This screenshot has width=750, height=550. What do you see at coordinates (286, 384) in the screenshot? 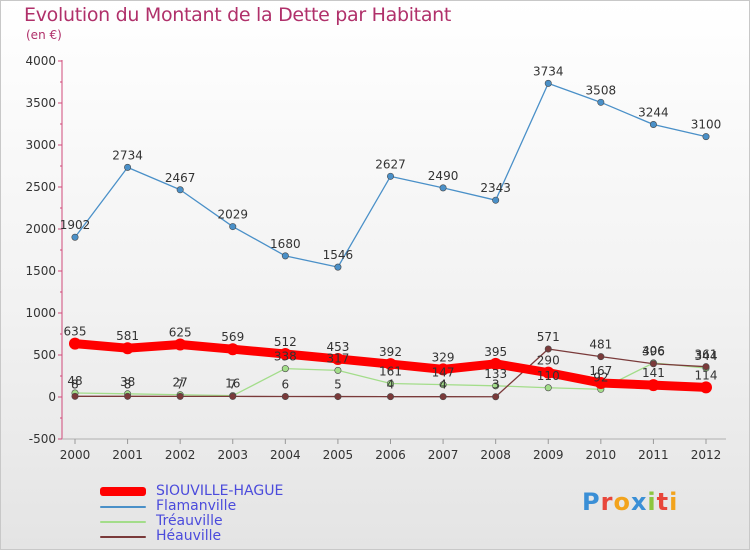
I see `data-label-3: 6` at bounding box center [286, 384].